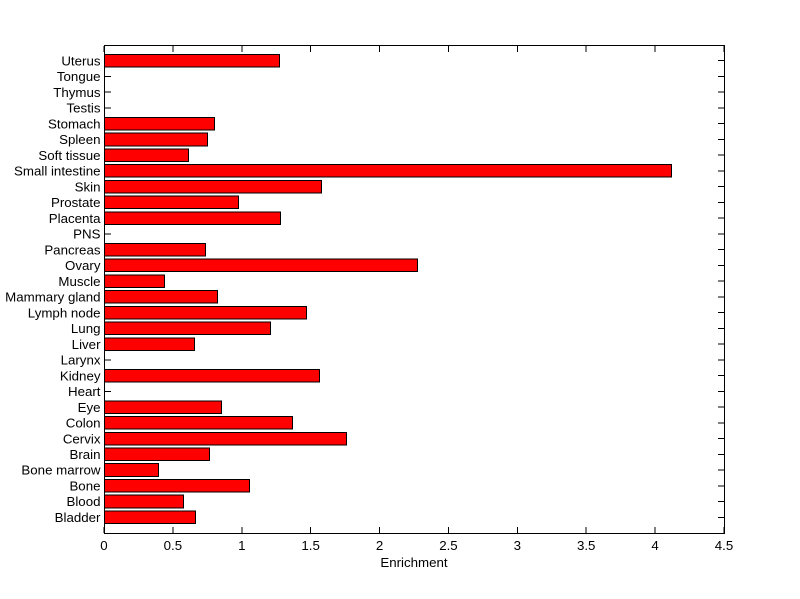 The image size is (800, 599). I want to click on svg-text: Eye, so click(89, 407).